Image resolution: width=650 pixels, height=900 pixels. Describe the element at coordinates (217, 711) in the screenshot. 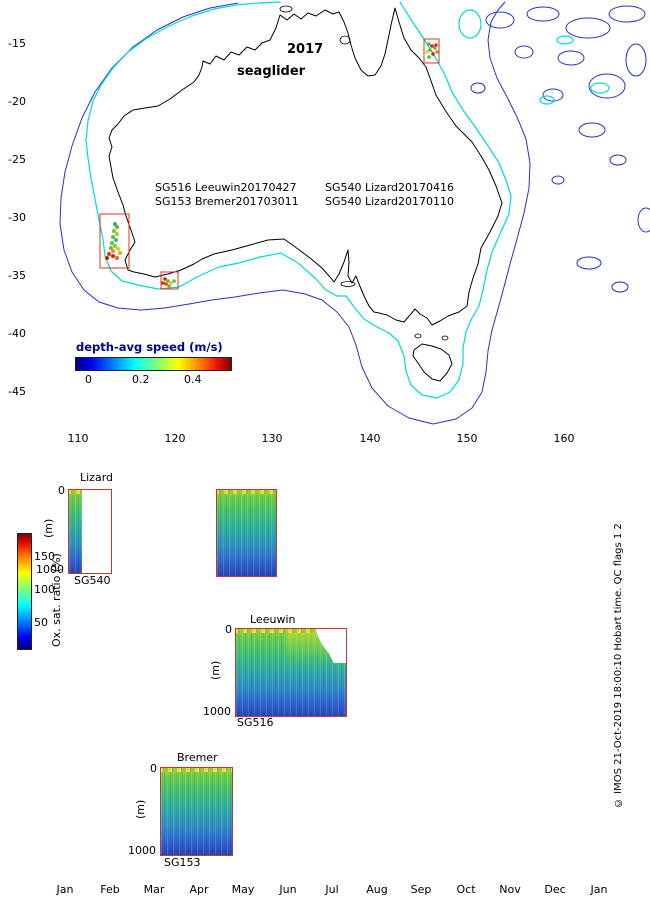

I see `leeuwin-depth-bottom: 1000` at that location.